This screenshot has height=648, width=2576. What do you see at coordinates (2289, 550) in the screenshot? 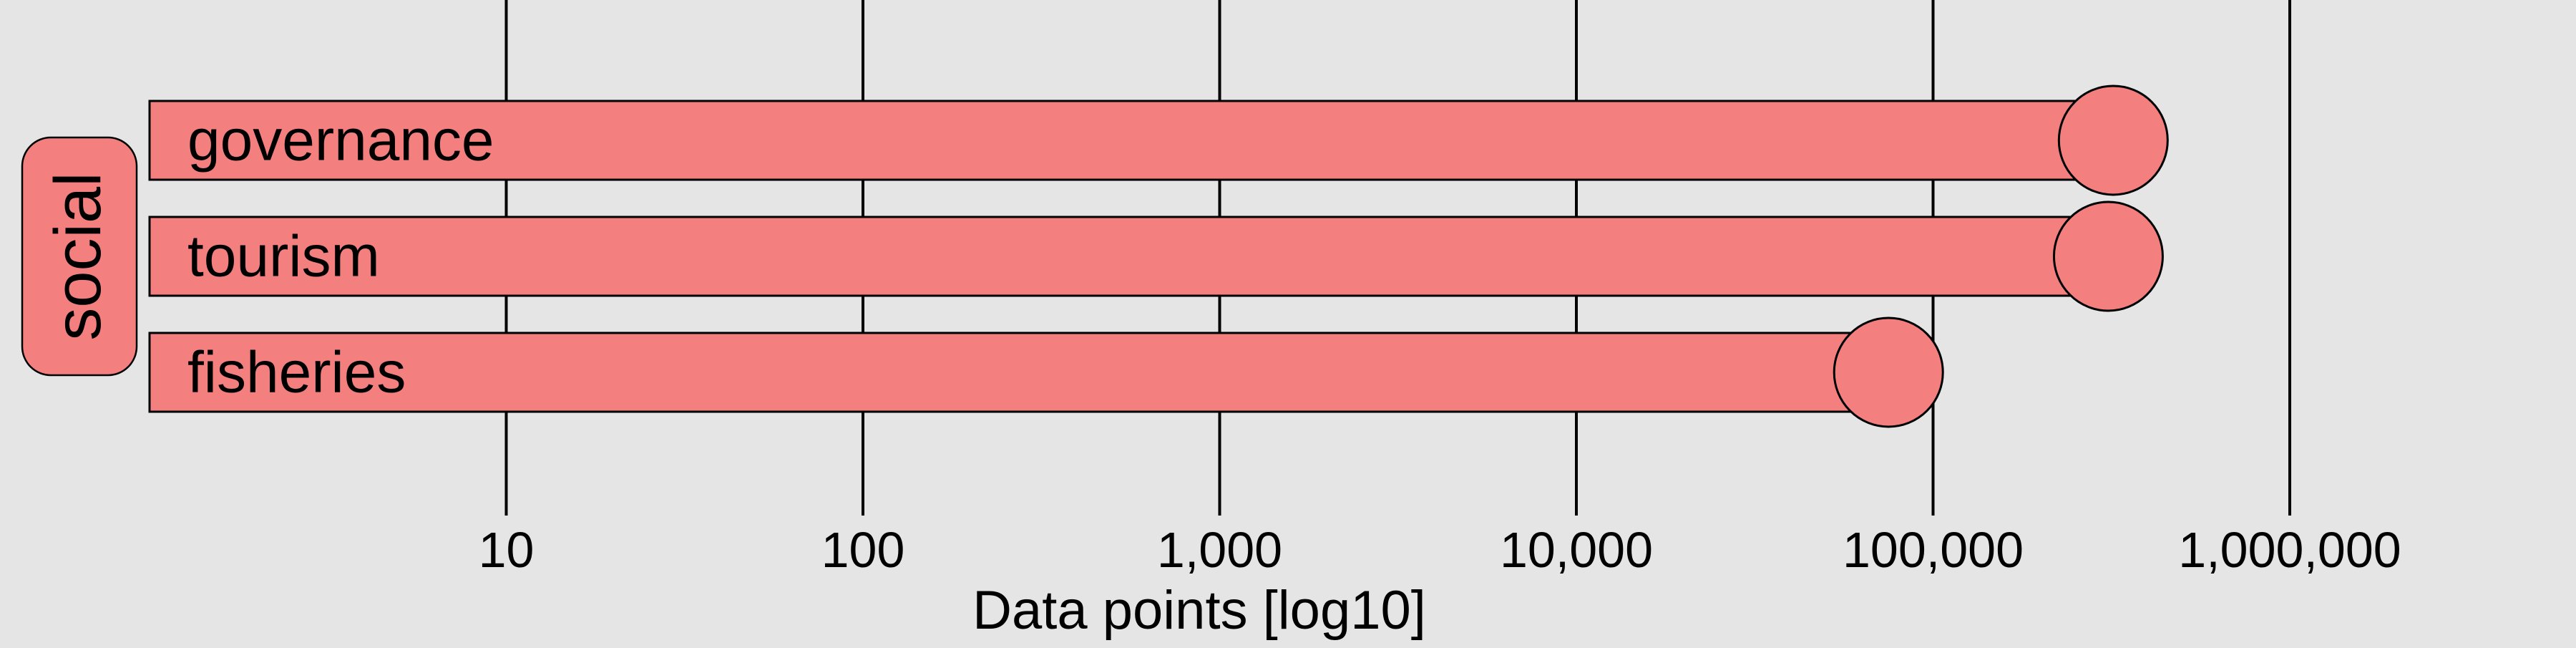
I see `x-tick-label: 1,000,000` at bounding box center [2289, 550].